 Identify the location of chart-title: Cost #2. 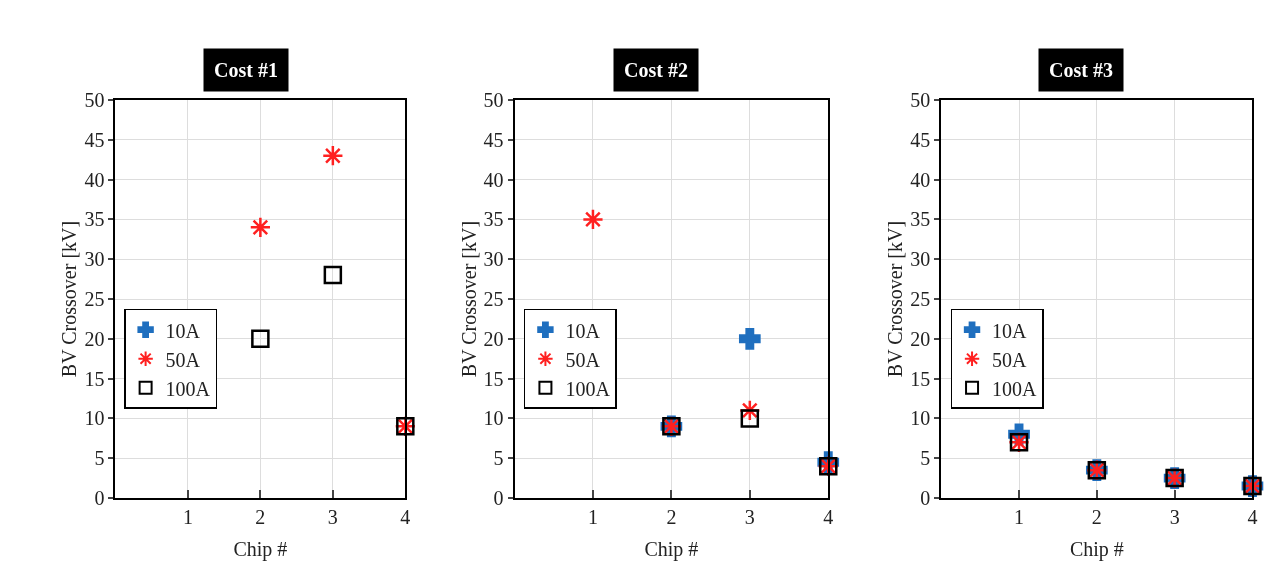
(656, 70).